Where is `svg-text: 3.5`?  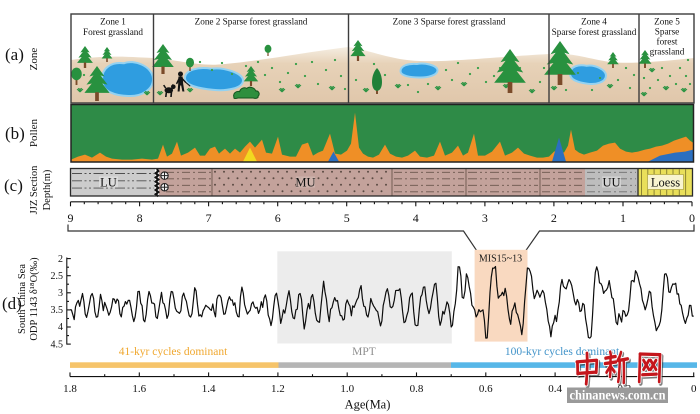
svg-text: 3.5 is located at coordinates (57, 310).